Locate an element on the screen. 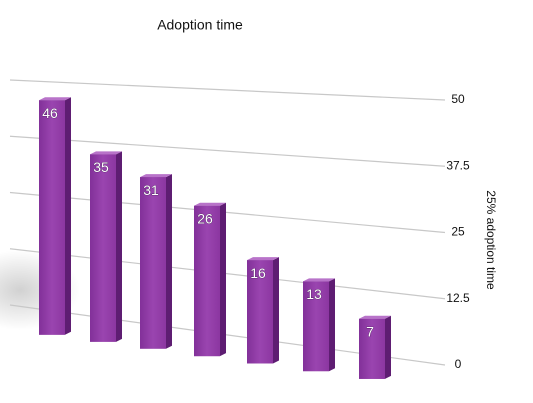  value-label: 16 is located at coordinates (258, 273).